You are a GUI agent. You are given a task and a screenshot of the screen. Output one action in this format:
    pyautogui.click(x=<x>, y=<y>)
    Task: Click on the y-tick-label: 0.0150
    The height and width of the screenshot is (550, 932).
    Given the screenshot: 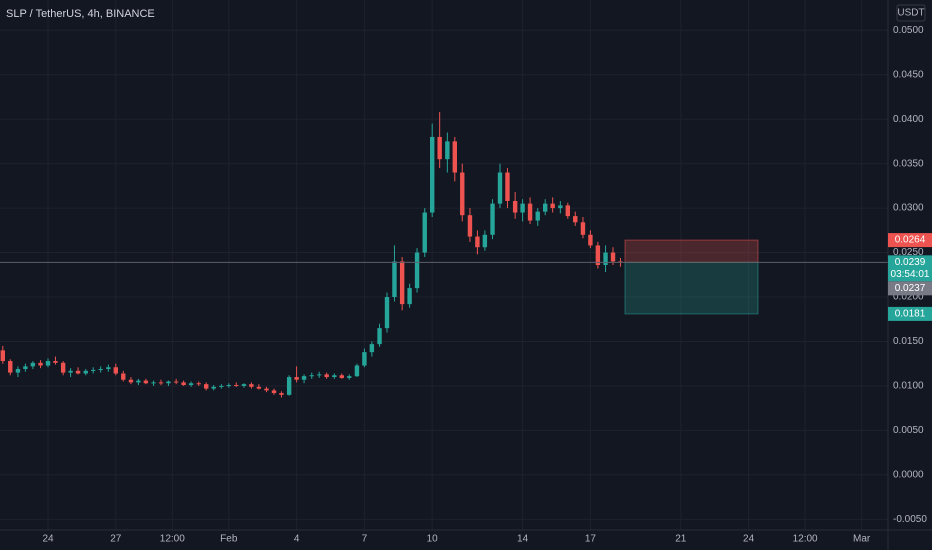 What is the action you would take?
    pyautogui.click(x=908, y=341)
    